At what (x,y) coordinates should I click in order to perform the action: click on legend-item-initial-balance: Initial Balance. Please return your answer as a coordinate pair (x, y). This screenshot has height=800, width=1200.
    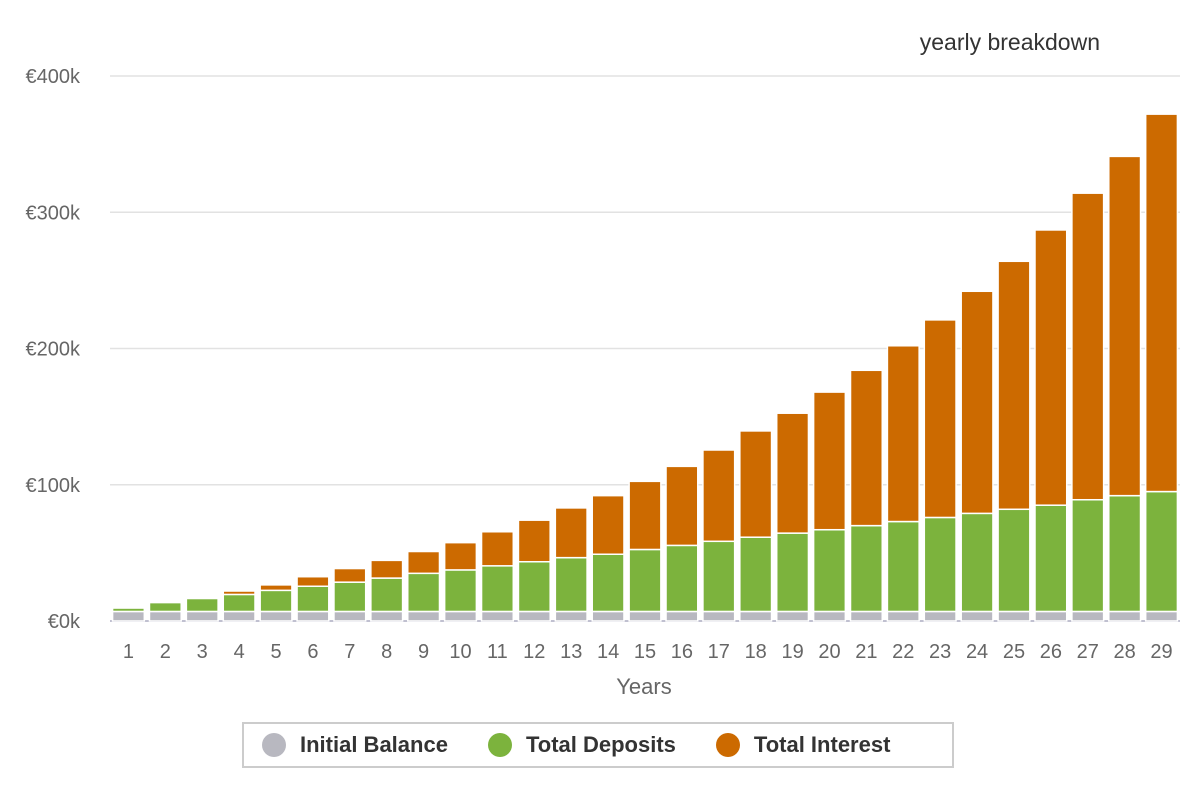
    Looking at the image, I should click on (355, 745).